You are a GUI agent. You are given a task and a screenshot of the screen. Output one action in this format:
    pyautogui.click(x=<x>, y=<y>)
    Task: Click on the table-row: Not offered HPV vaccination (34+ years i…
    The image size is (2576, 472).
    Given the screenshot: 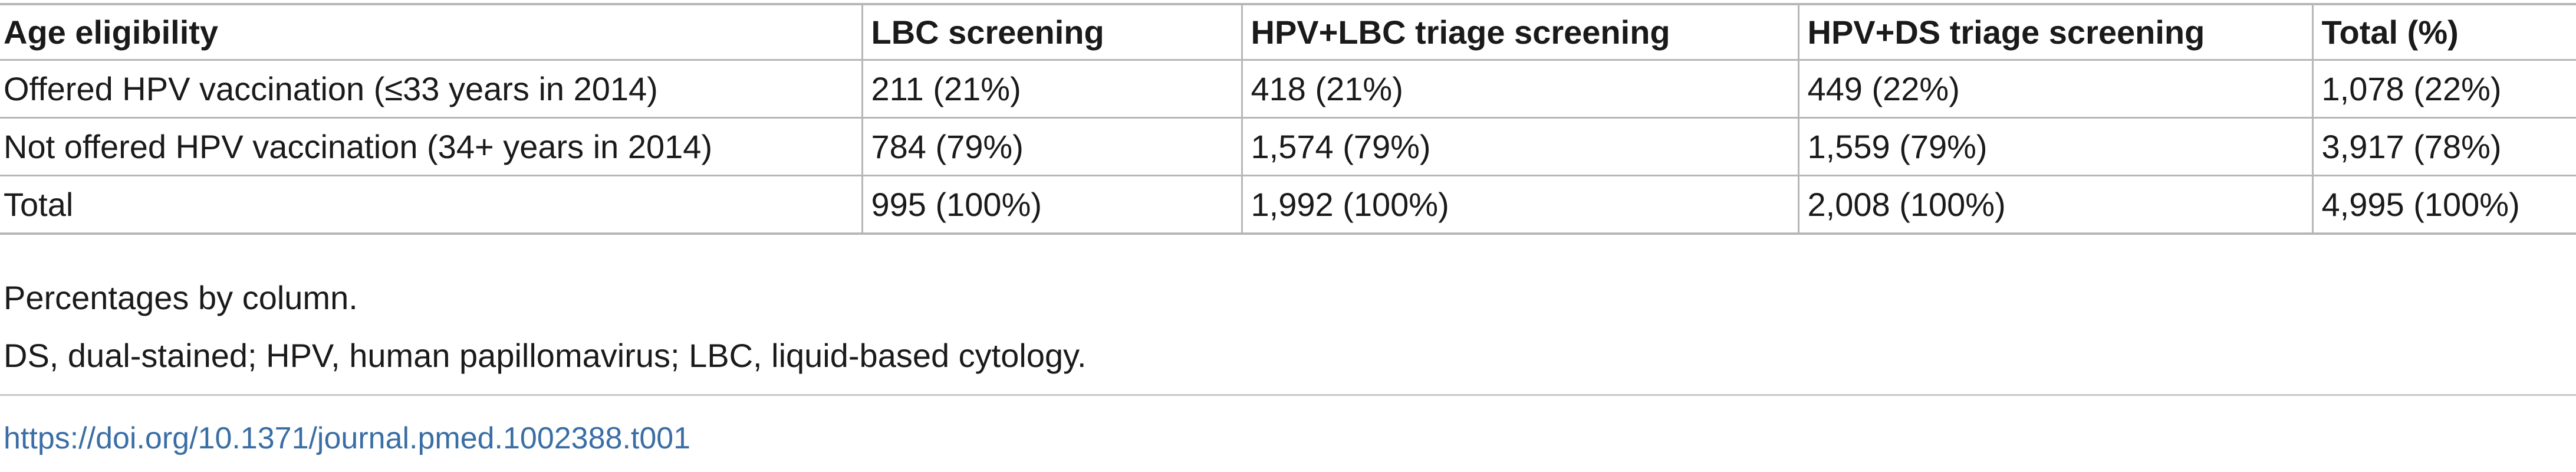 What is the action you would take?
    pyautogui.click(x=1288, y=146)
    